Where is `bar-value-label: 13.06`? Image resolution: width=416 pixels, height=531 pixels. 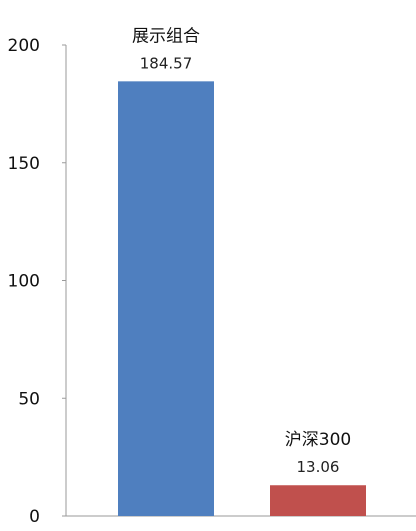 bar-value-label: 13.06 is located at coordinates (318, 467).